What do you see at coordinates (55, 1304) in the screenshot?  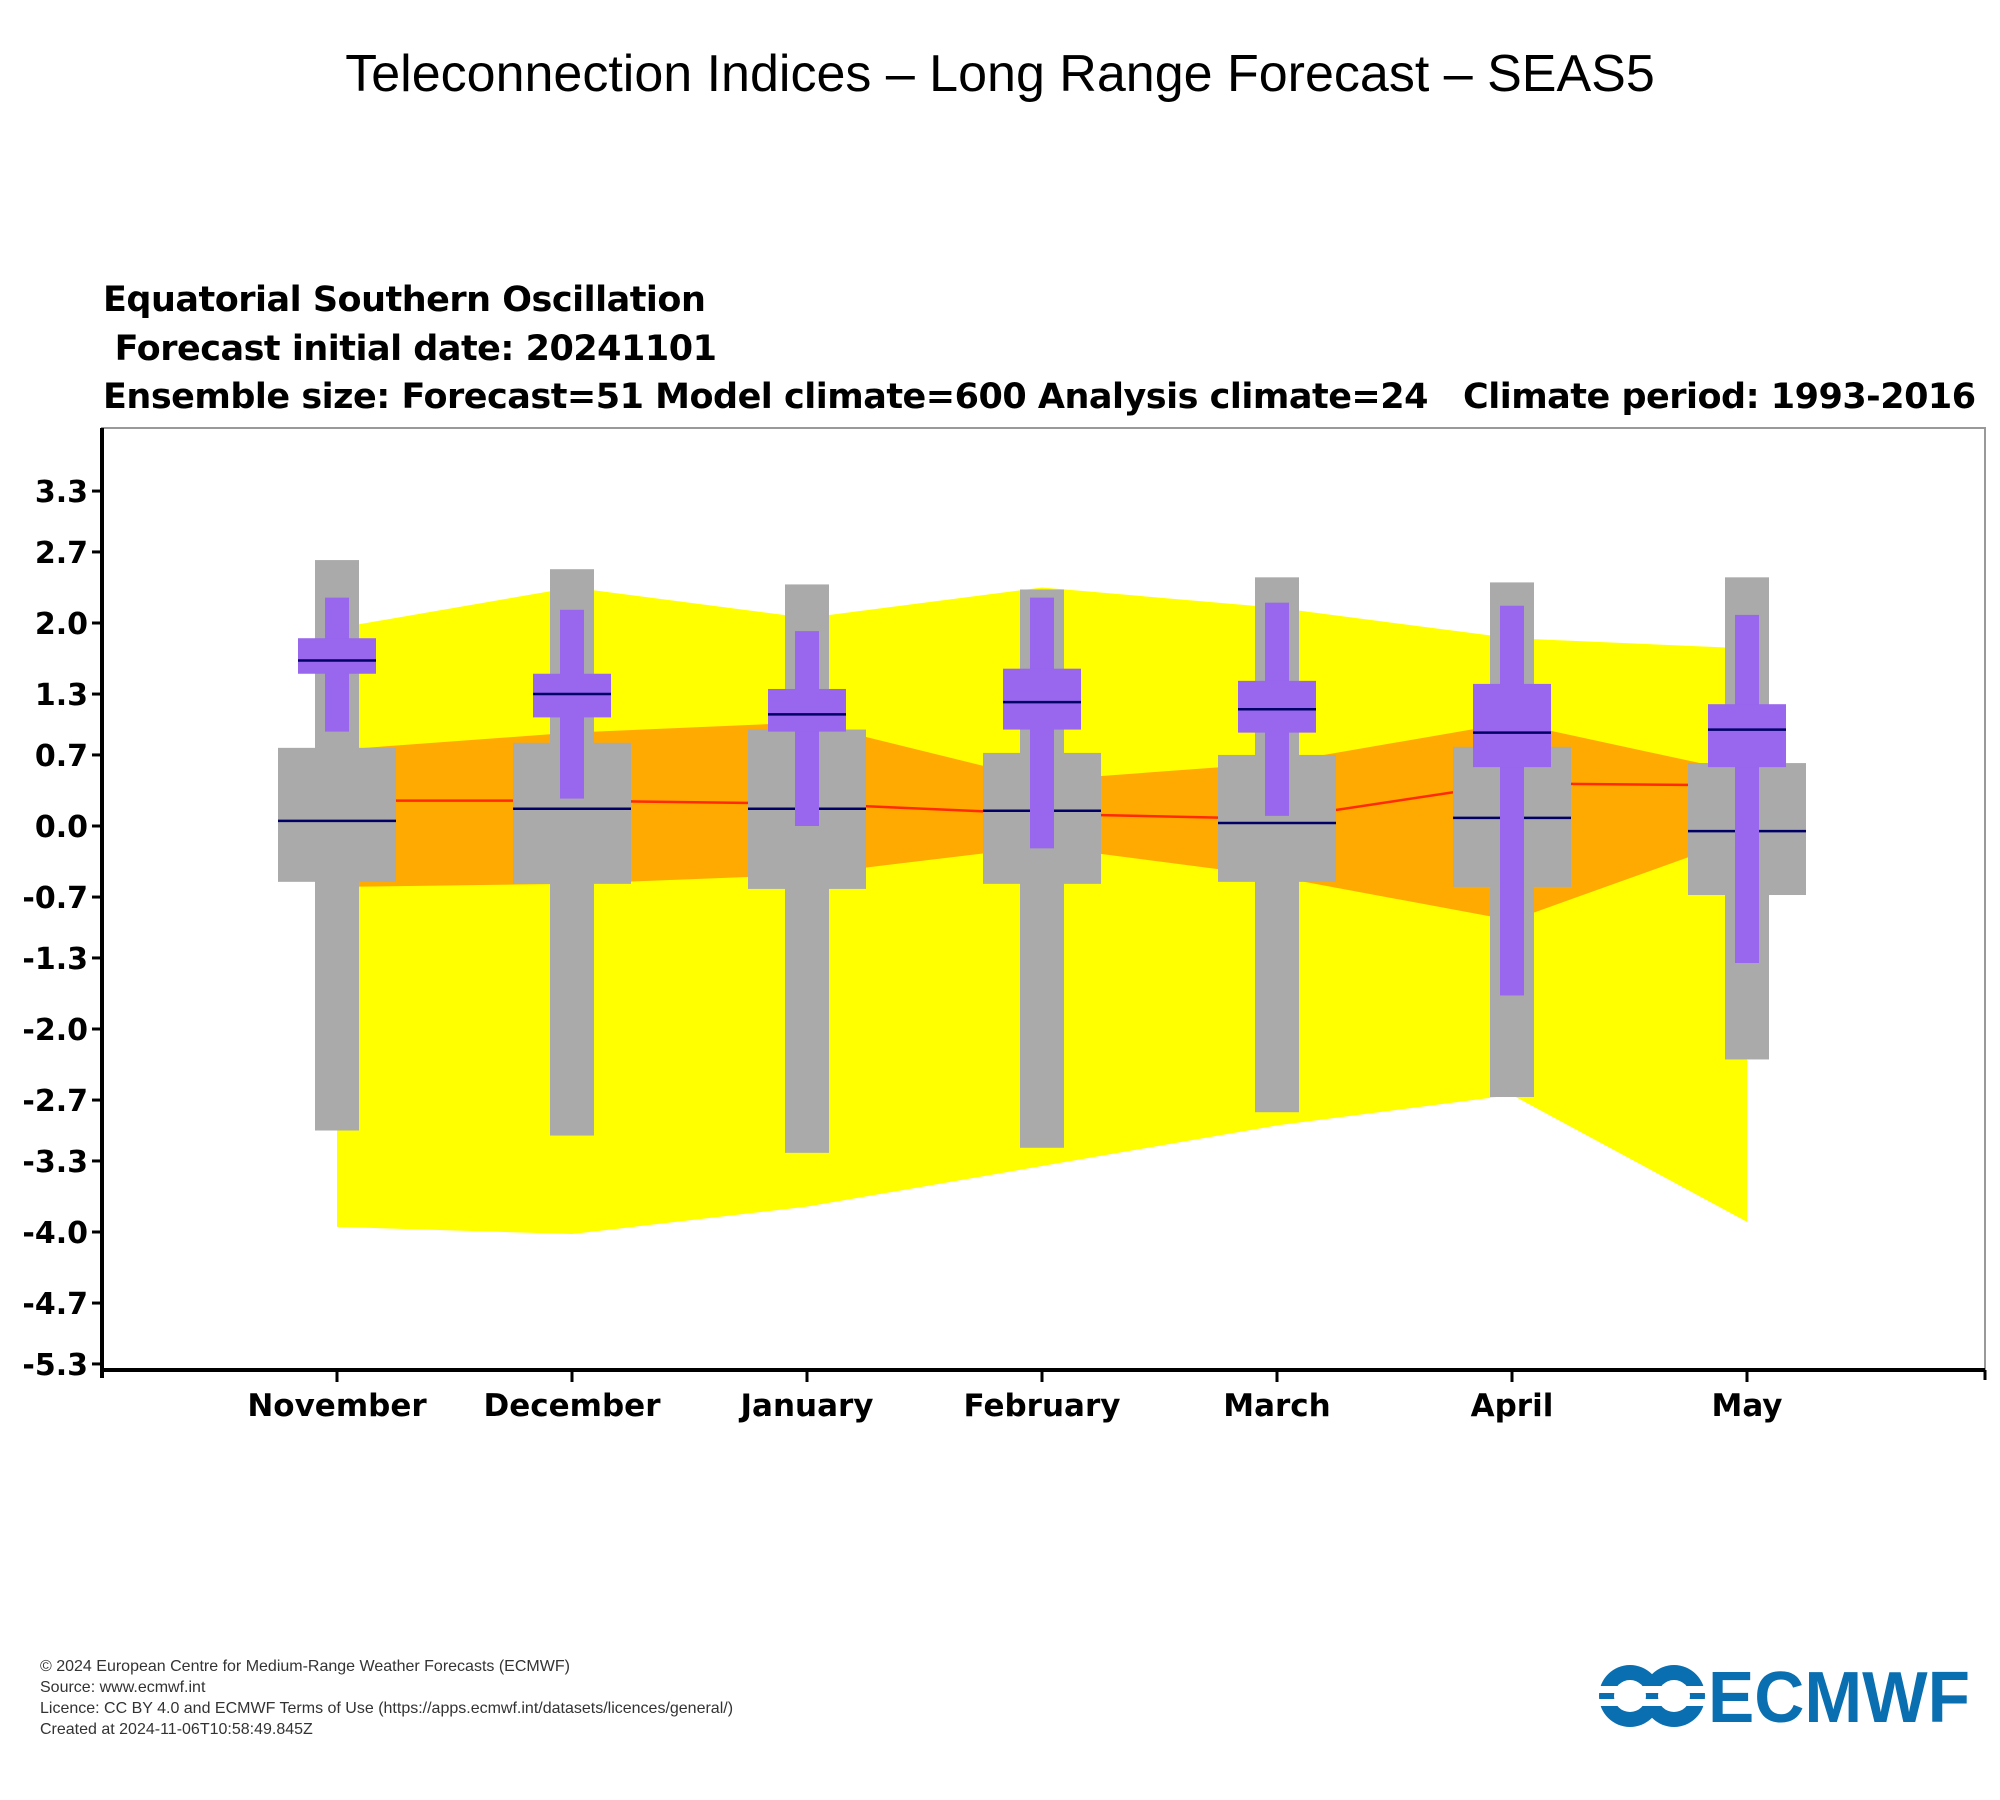 I see `y-tick-label: -4.7` at bounding box center [55, 1304].